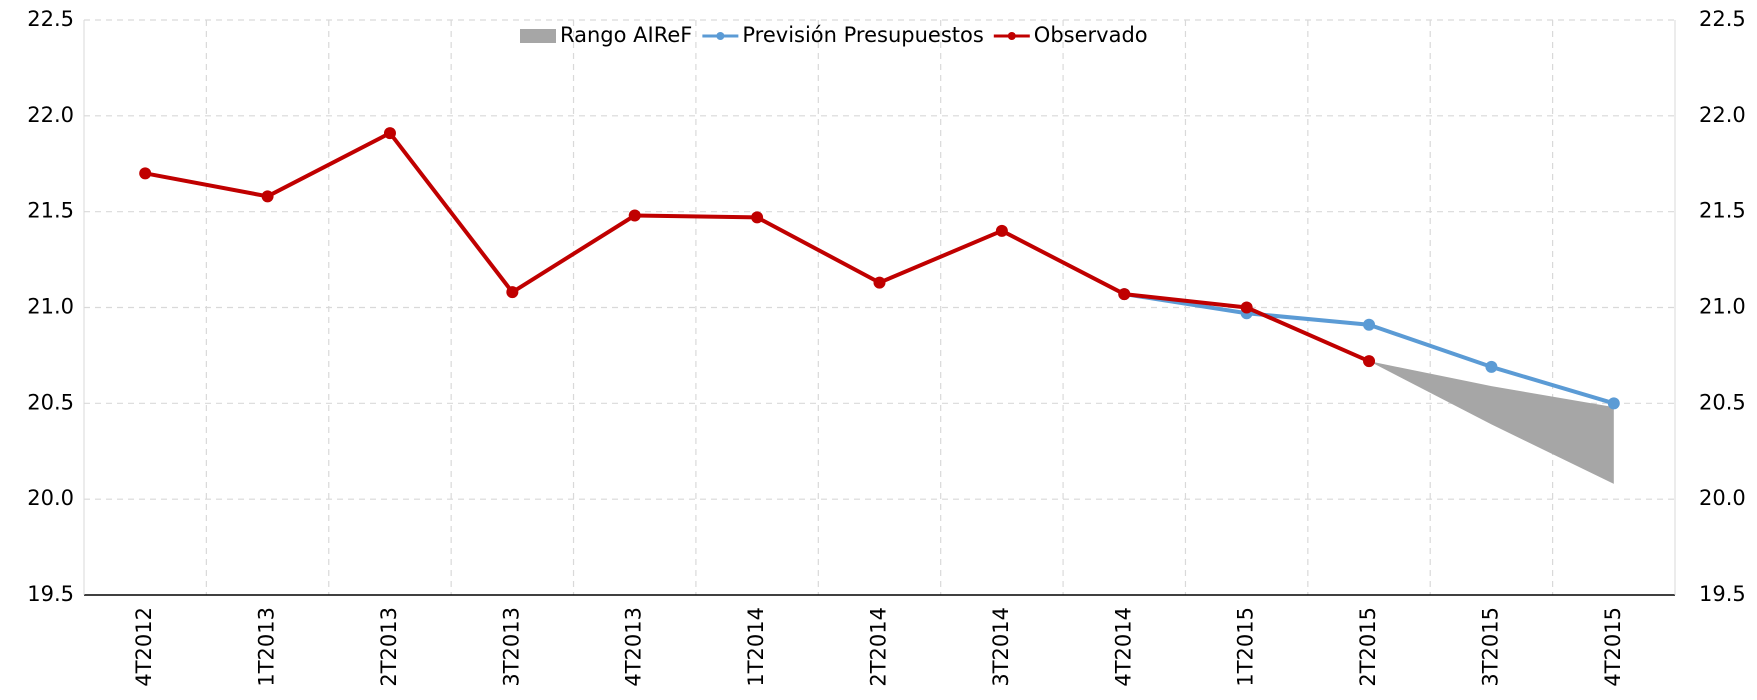 Image resolution: width=1757 pixels, height=700 pixels. Describe the element at coordinates (634, 647) in the screenshot. I see `x-tick-label: 4T2013` at that location.